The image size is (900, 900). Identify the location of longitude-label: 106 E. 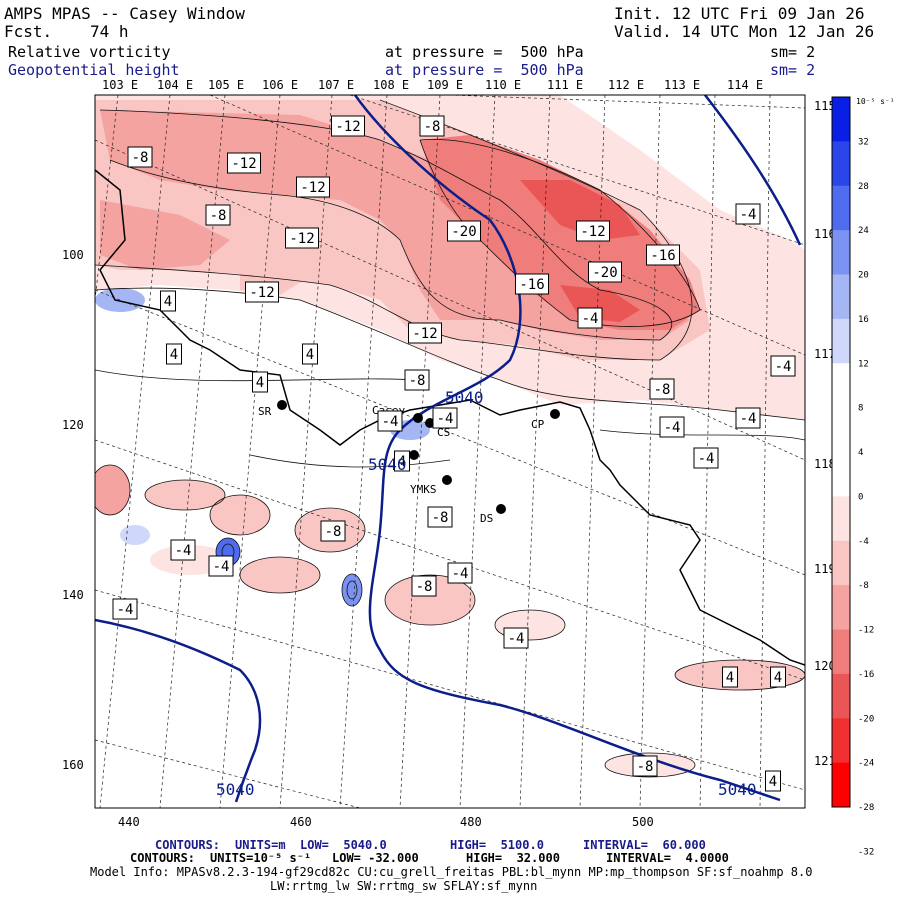
(280, 85).